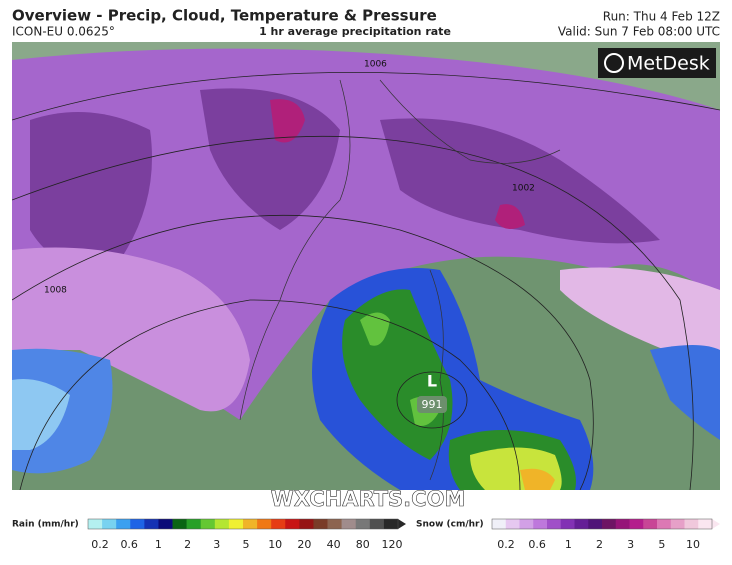 The width and height of the screenshot is (732, 565). I want to click on rain-arrow, so click(402, 524).